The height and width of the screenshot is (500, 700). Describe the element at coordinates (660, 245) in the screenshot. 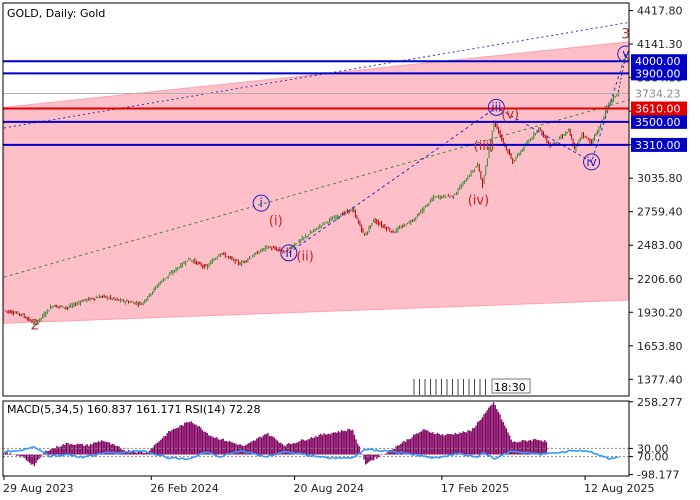

I see `y-tick-label: 2483.00` at that location.